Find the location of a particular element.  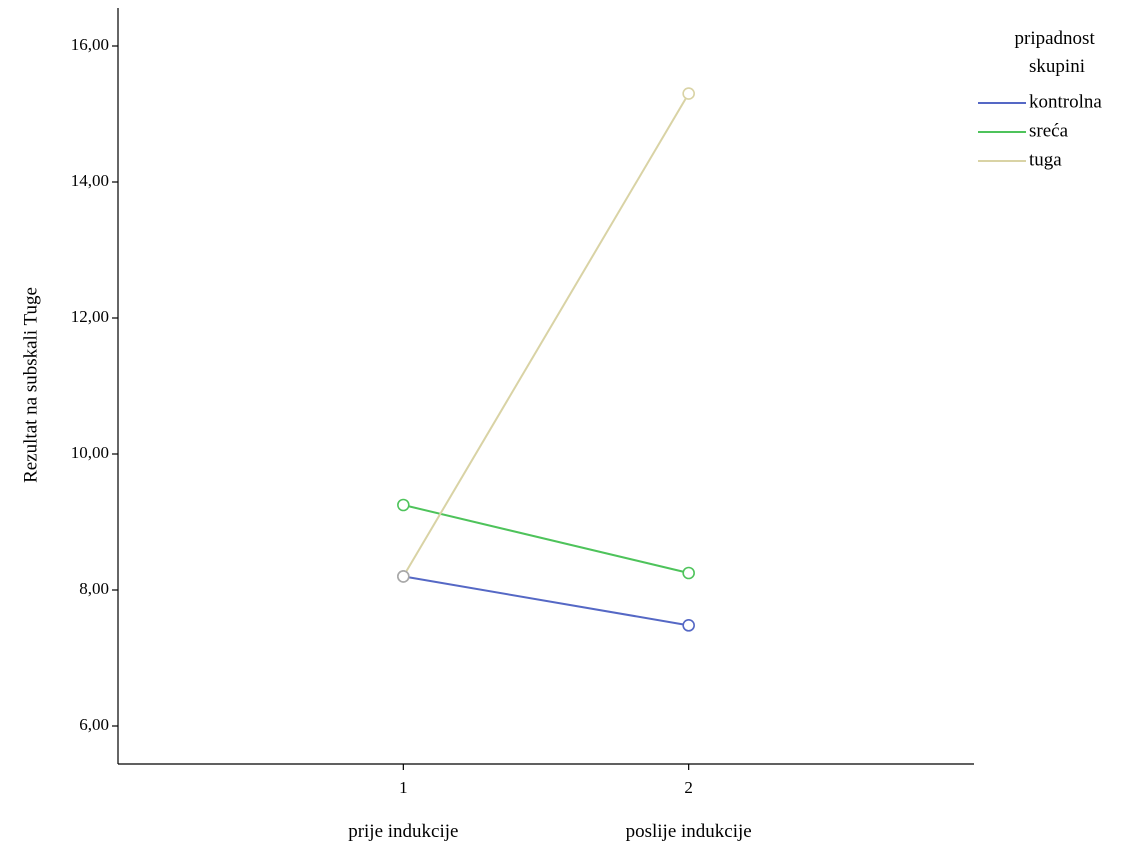

legend-label: sreća is located at coordinates (1049, 130).